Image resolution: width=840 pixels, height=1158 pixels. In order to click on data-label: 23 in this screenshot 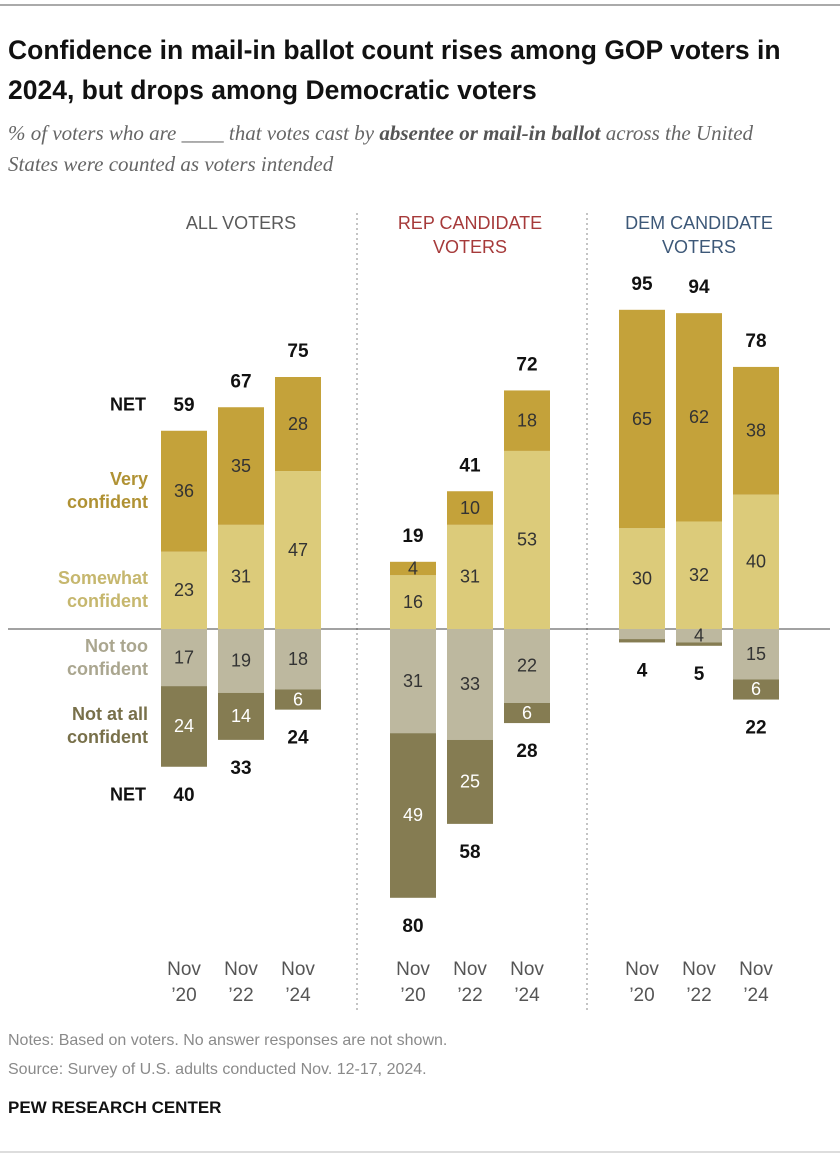, I will do `click(184, 590)`.